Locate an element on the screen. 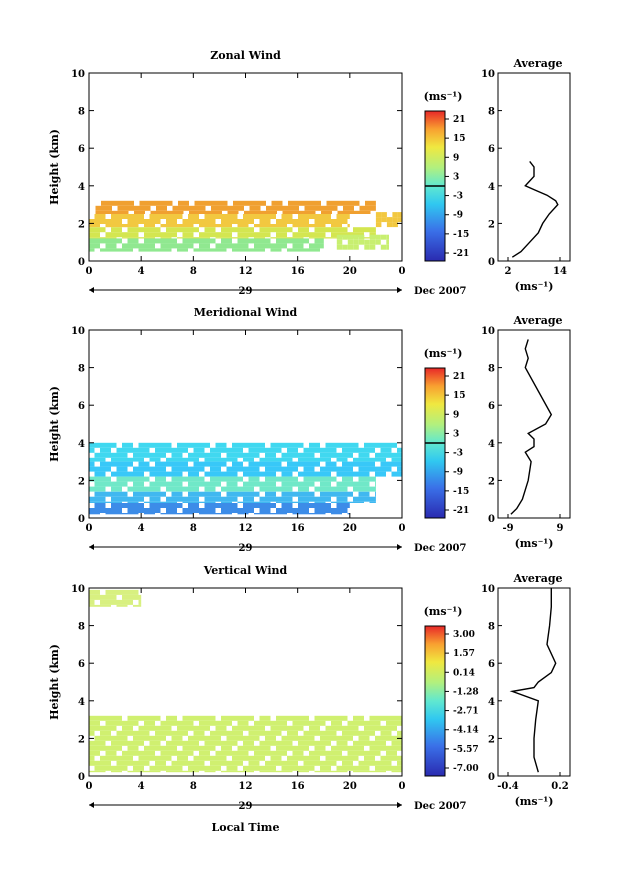 Image resolution: width=624 pixels, height=873 pixels. colorbar-tick-label: -2.71 is located at coordinates (466, 712).